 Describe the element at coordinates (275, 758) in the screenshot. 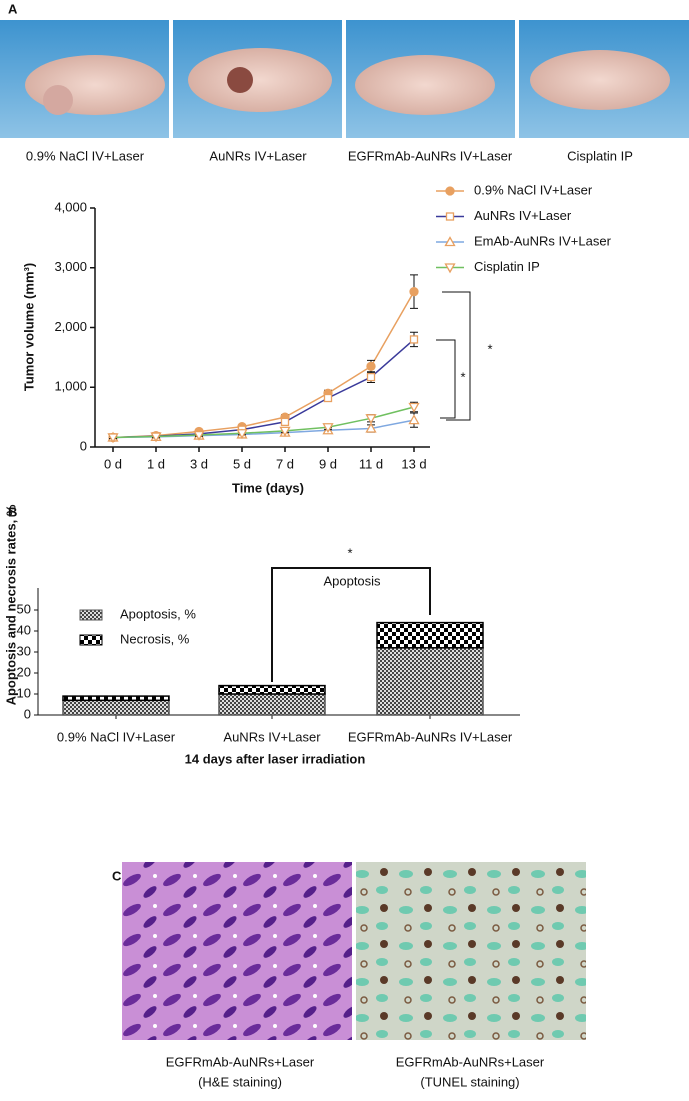

I see `x-axis-label: 14 days after laser irradiation` at that location.